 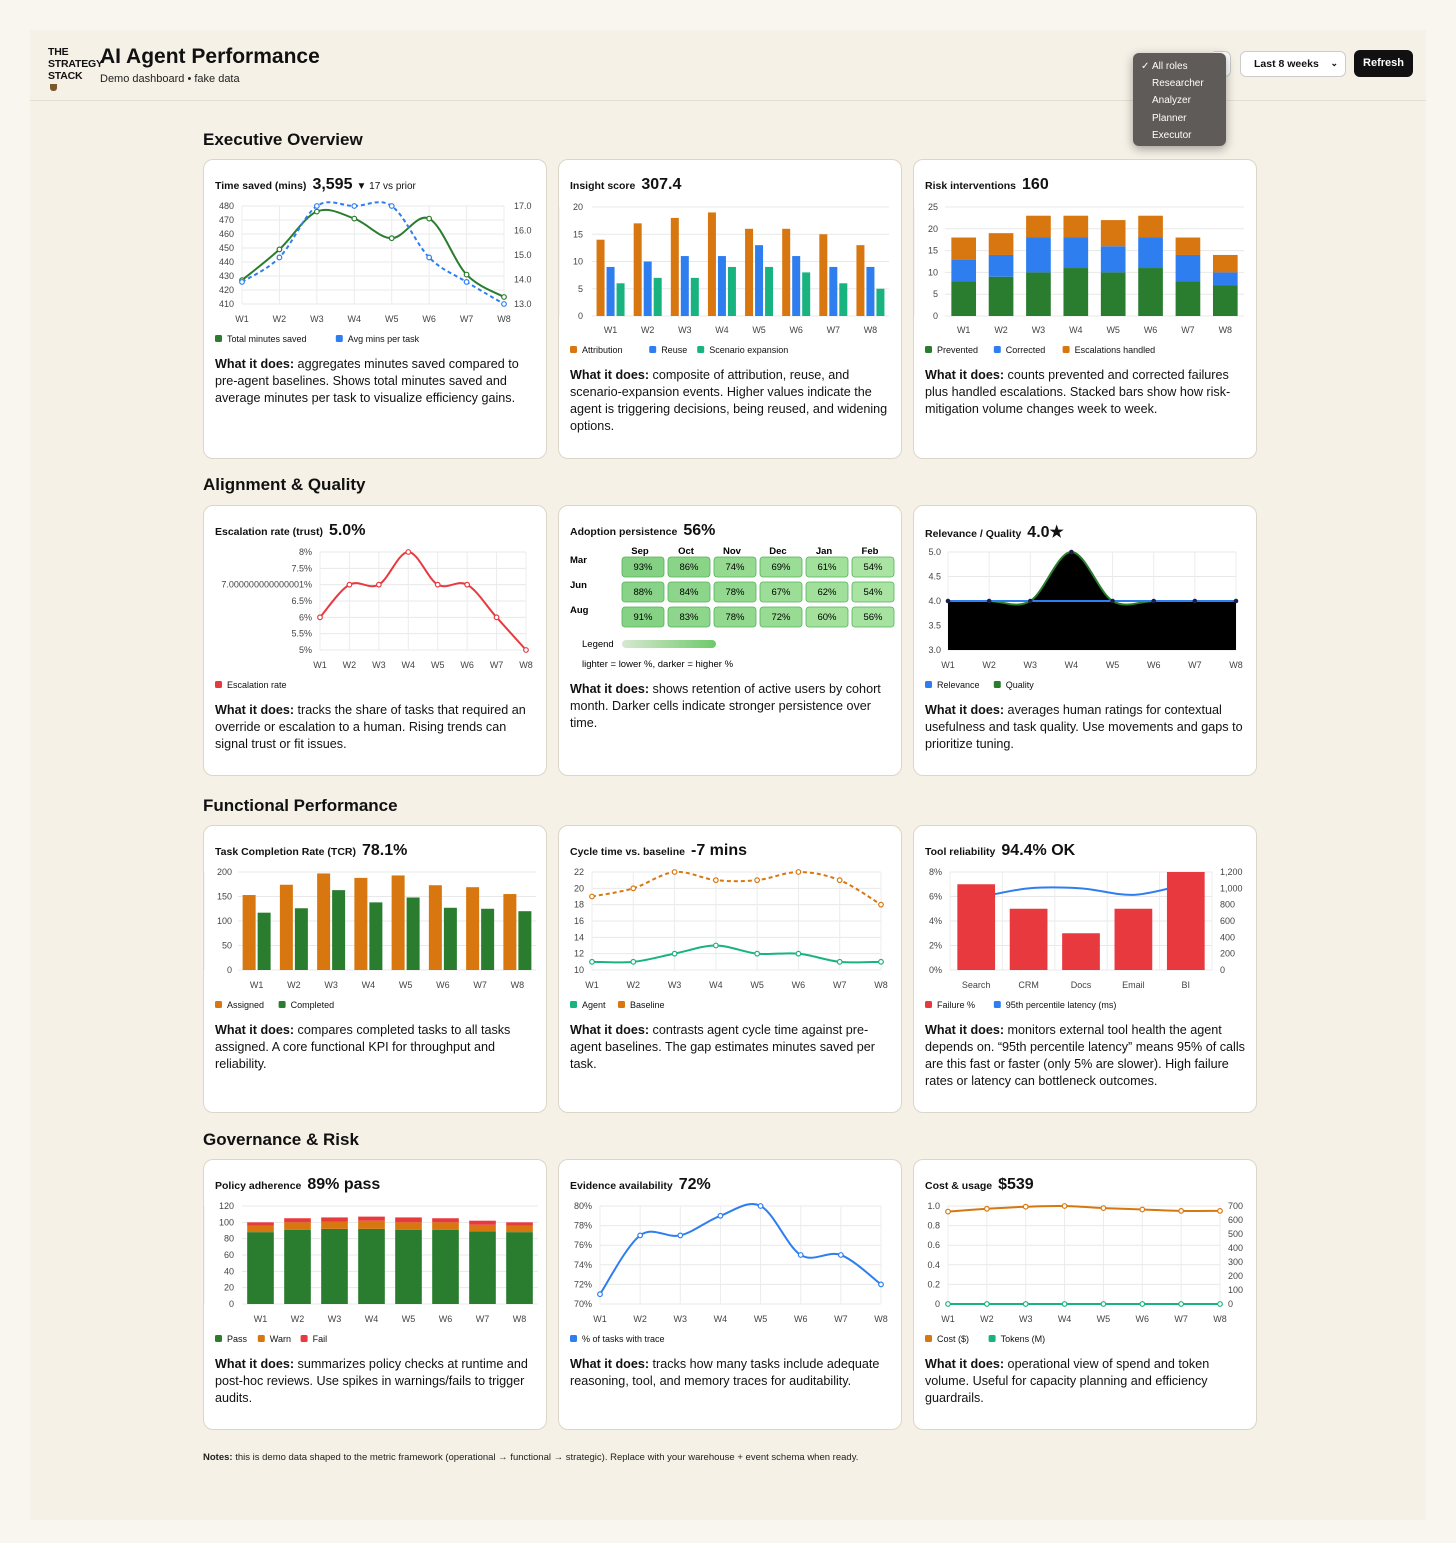 What do you see at coordinates (523, 206) in the screenshot?
I see `y-tick-label: 17.0` at bounding box center [523, 206].